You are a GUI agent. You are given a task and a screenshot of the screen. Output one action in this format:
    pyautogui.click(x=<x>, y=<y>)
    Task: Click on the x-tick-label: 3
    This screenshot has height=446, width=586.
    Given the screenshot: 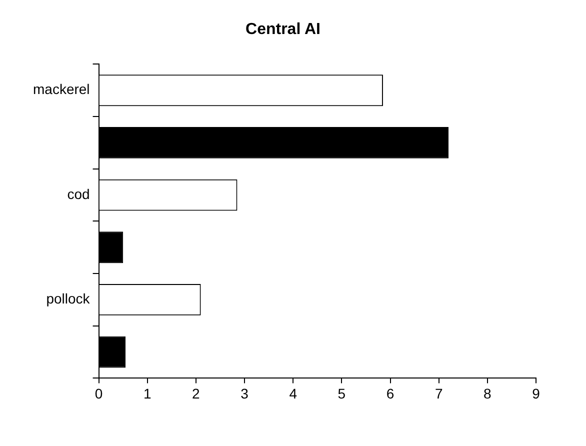 What is the action you would take?
    pyautogui.click(x=244, y=393)
    